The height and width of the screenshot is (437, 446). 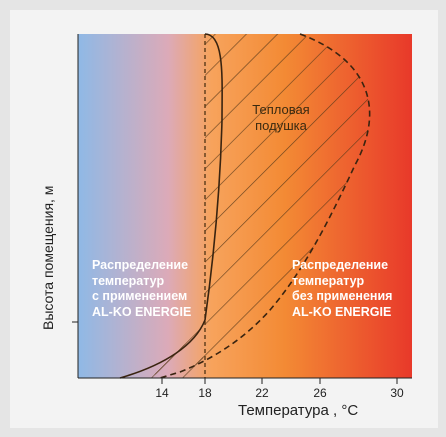 I want to click on x-axis-label: Температура , °C, so click(x=298, y=410).